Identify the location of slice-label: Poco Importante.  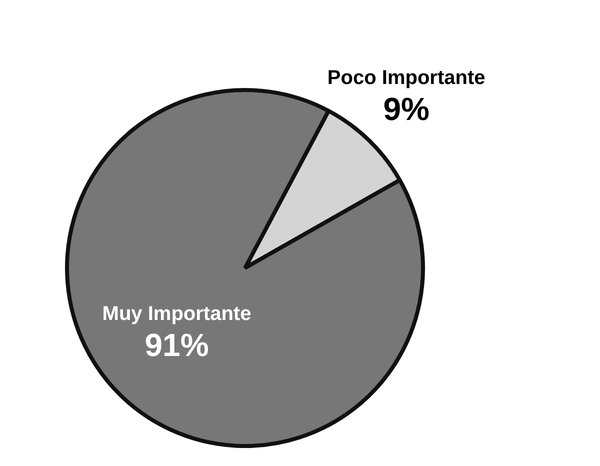
(406, 78).